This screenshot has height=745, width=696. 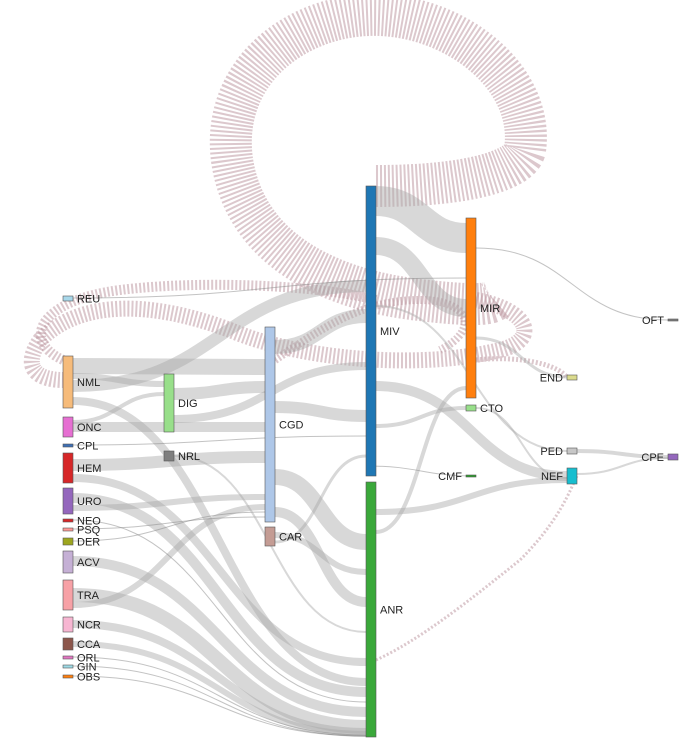 I want to click on flow-link-anr-mir, so click(x=421, y=460).